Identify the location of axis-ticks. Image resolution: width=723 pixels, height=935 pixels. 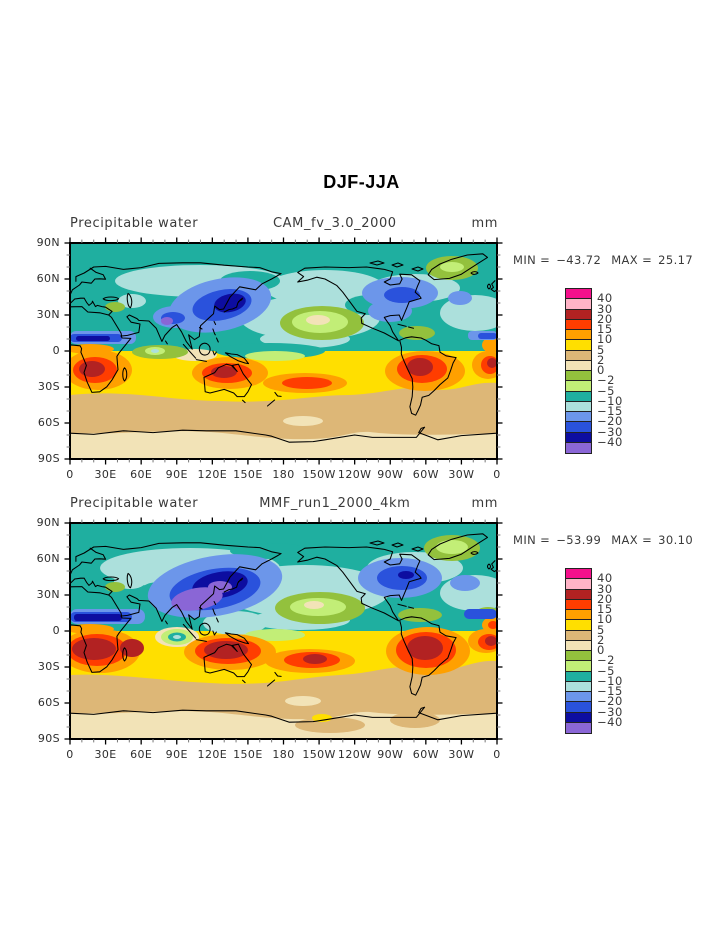
(283, 631).